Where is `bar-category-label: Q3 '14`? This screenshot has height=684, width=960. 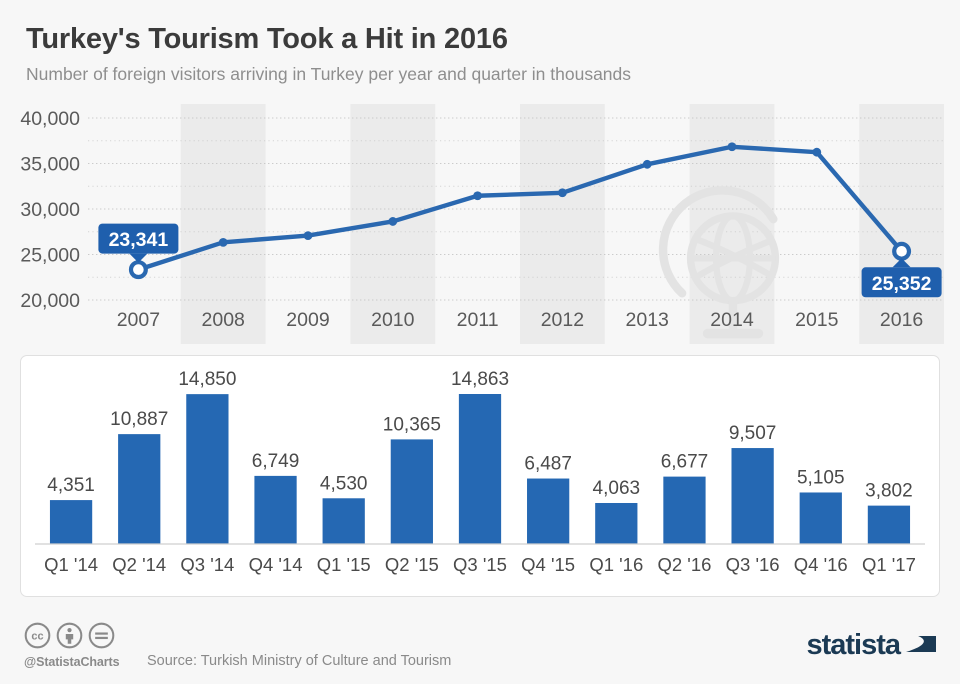
bar-category-label: Q3 '14 is located at coordinates (207, 564).